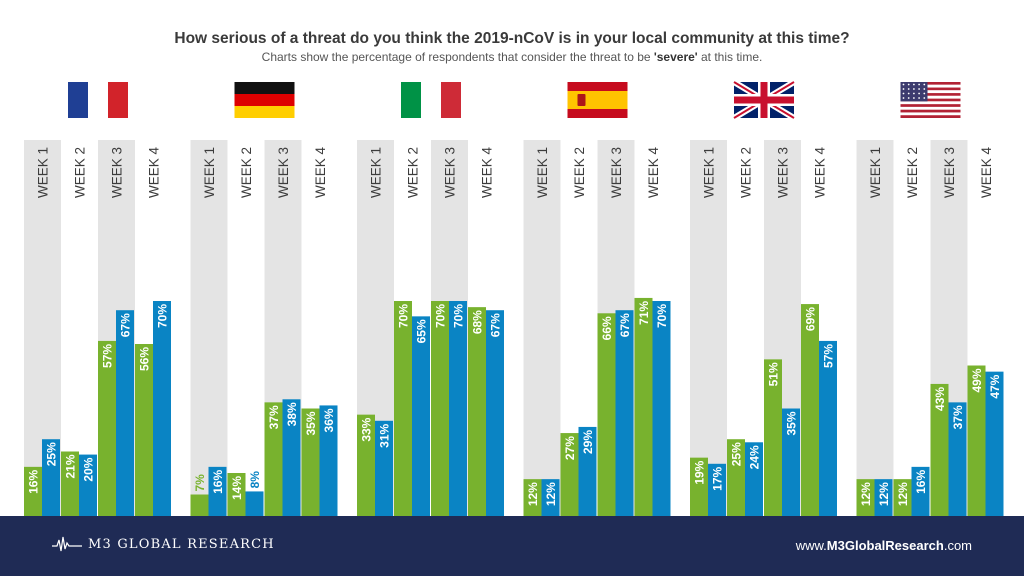  Describe the element at coordinates (237, 488) in the screenshot. I see `data-label: 14%` at that location.